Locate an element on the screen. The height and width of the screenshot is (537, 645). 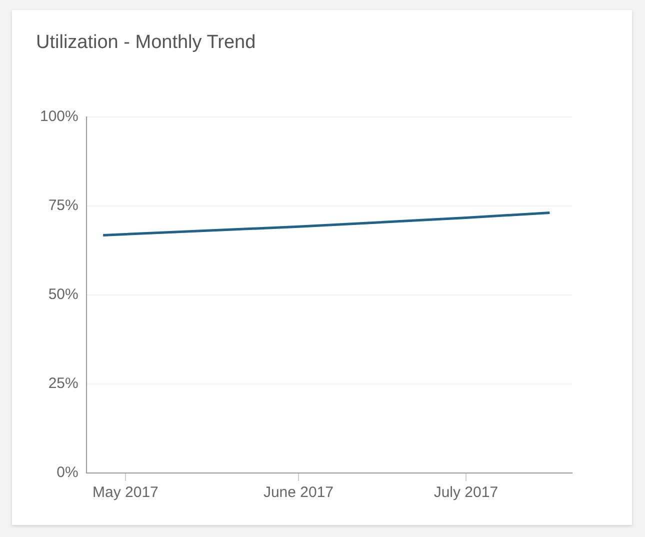
y-tick-label: 0% is located at coordinates (67, 473).